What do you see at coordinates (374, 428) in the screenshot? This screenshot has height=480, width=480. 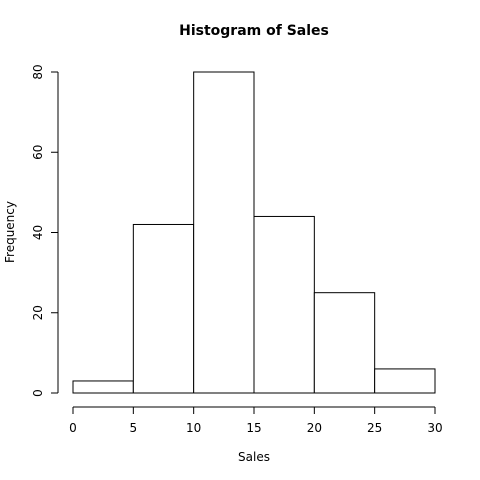 I see `x-tick-label: 25` at bounding box center [374, 428].